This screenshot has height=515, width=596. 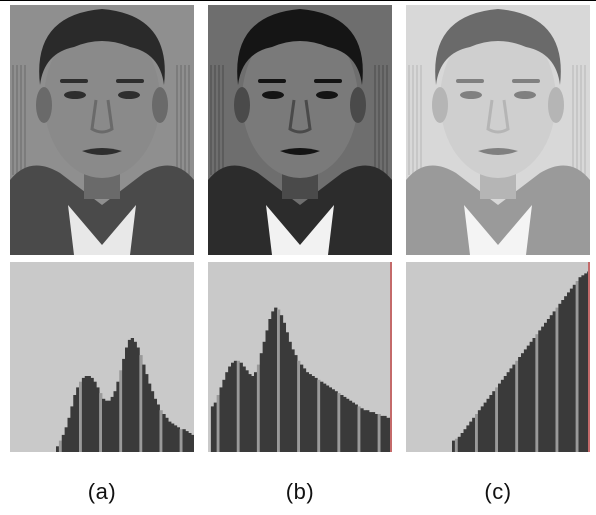 I want to click on caption-b: (b), so click(x=300, y=491).